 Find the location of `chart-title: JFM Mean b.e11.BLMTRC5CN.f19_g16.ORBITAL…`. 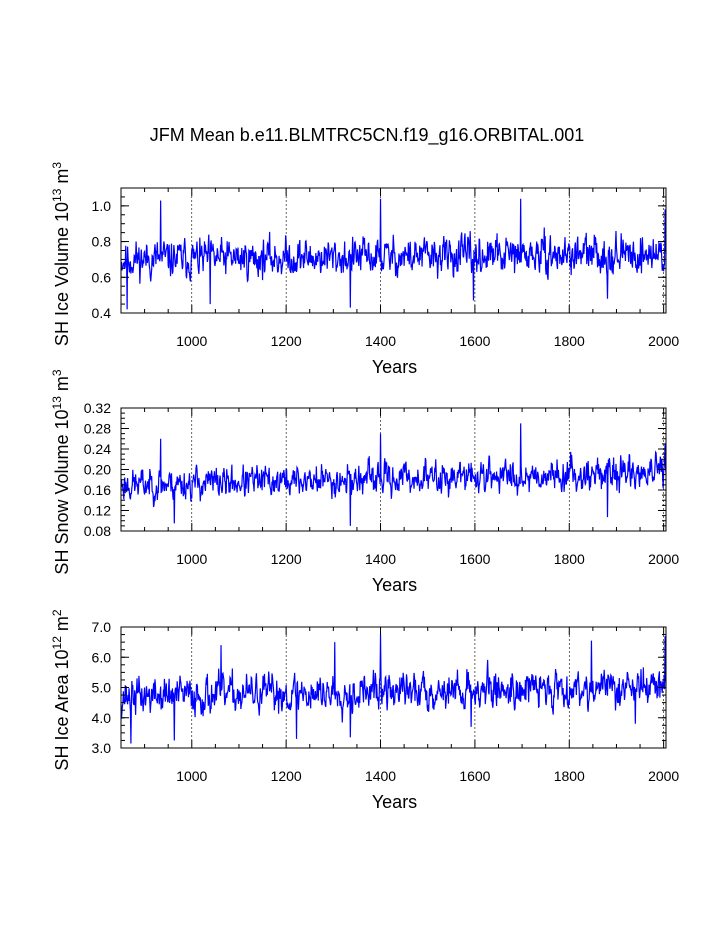

chart-title: JFM Mean b.e11.BLMTRC5CN.f19_g16.ORBITAL… is located at coordinates (367, 135).